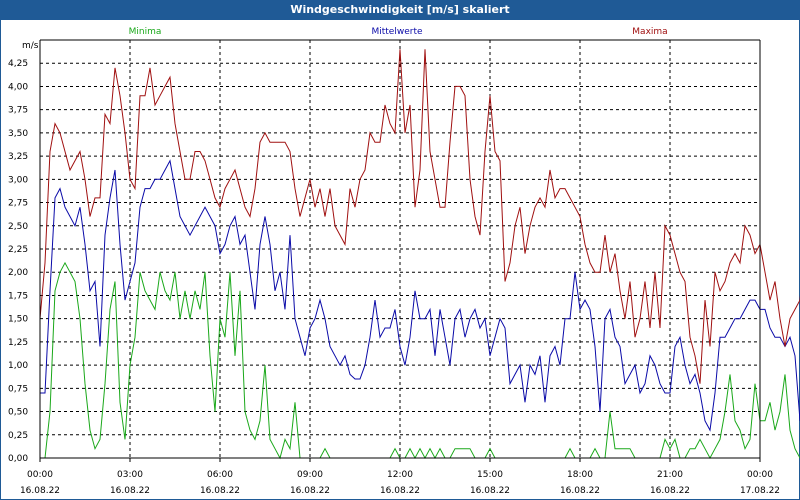  Describe the element at coordinates (18, 250) in the screenshot. I see `y-tick-label: 2,25` at that location.